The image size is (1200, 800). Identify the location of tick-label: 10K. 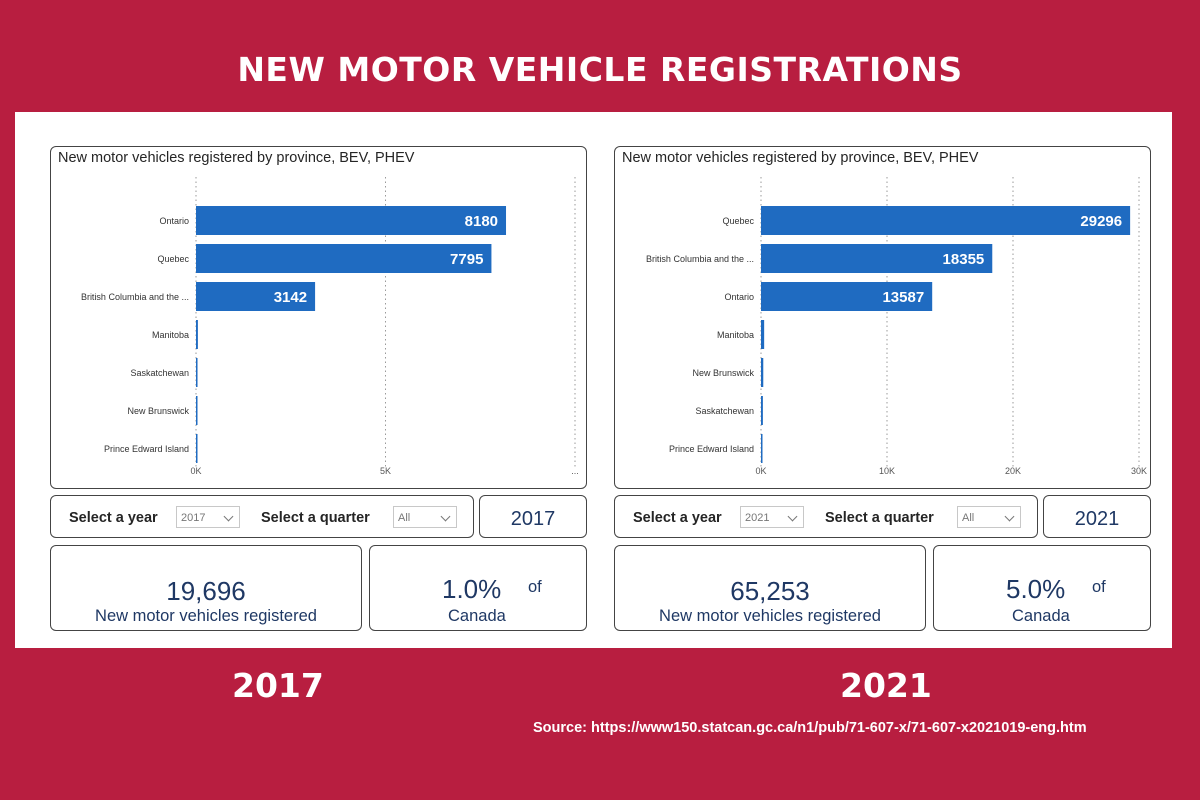
(887, 471).